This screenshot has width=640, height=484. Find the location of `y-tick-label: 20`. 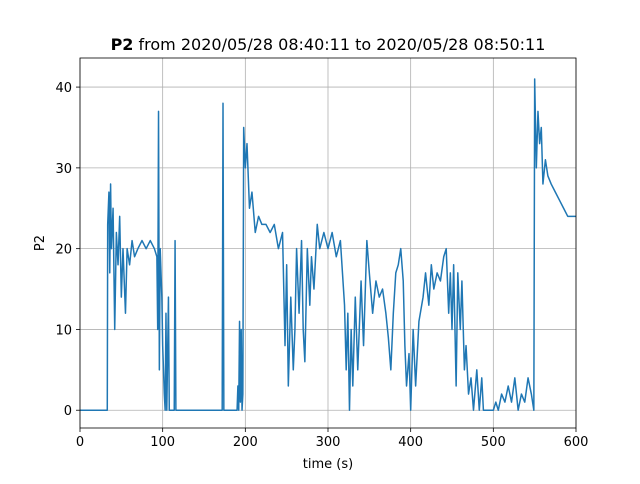

y-tick-label: 20 is located at coordinates (63, 250).